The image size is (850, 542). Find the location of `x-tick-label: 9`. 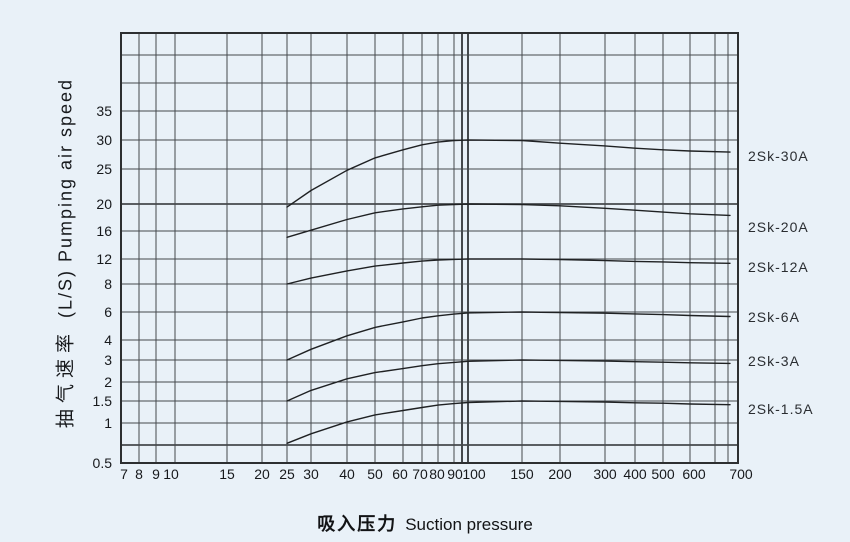

x-tick-label: 9 is located at coordinates (156, 474).